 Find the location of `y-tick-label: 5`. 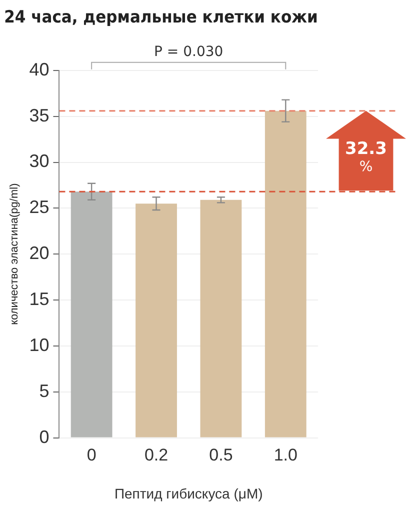

y-tick-label: 5 is located at coordinates (44, 390).